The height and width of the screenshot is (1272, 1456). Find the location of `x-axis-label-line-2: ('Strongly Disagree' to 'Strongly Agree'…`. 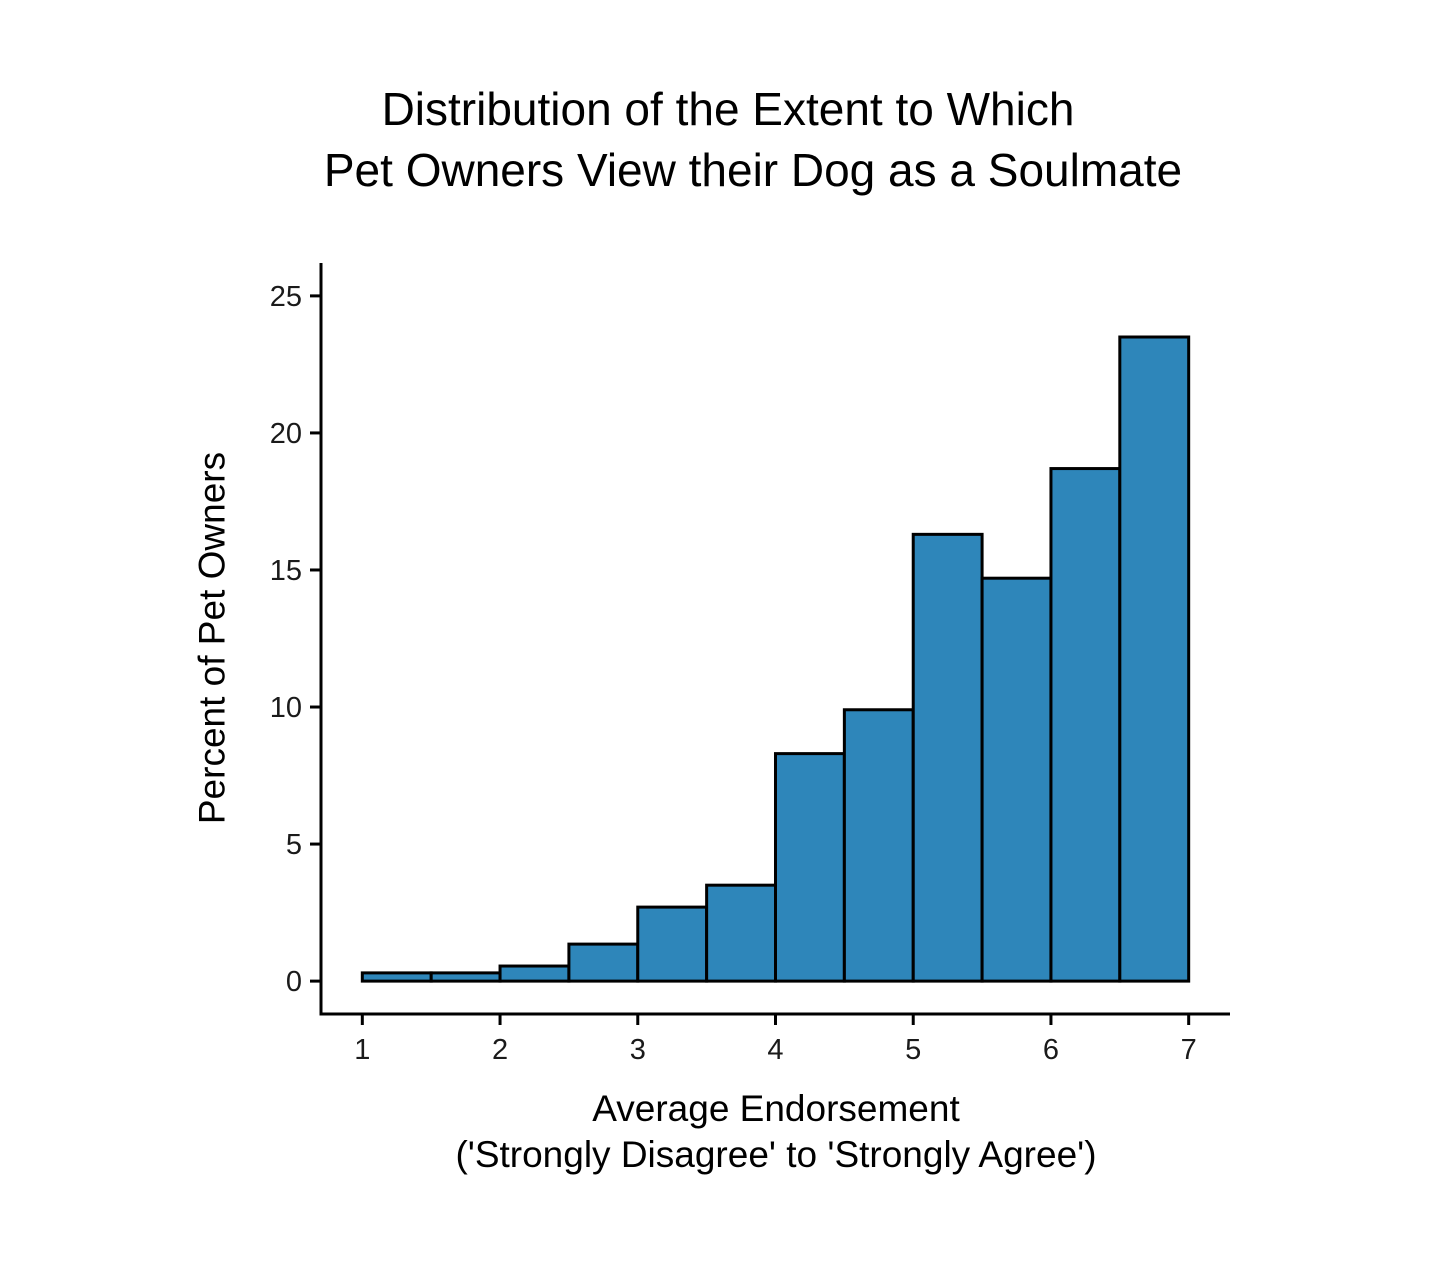

x-axis-label-line-2: ('Strongly Disagree' to 'Strongly Agree'… is located at coordinates (776, 1154).